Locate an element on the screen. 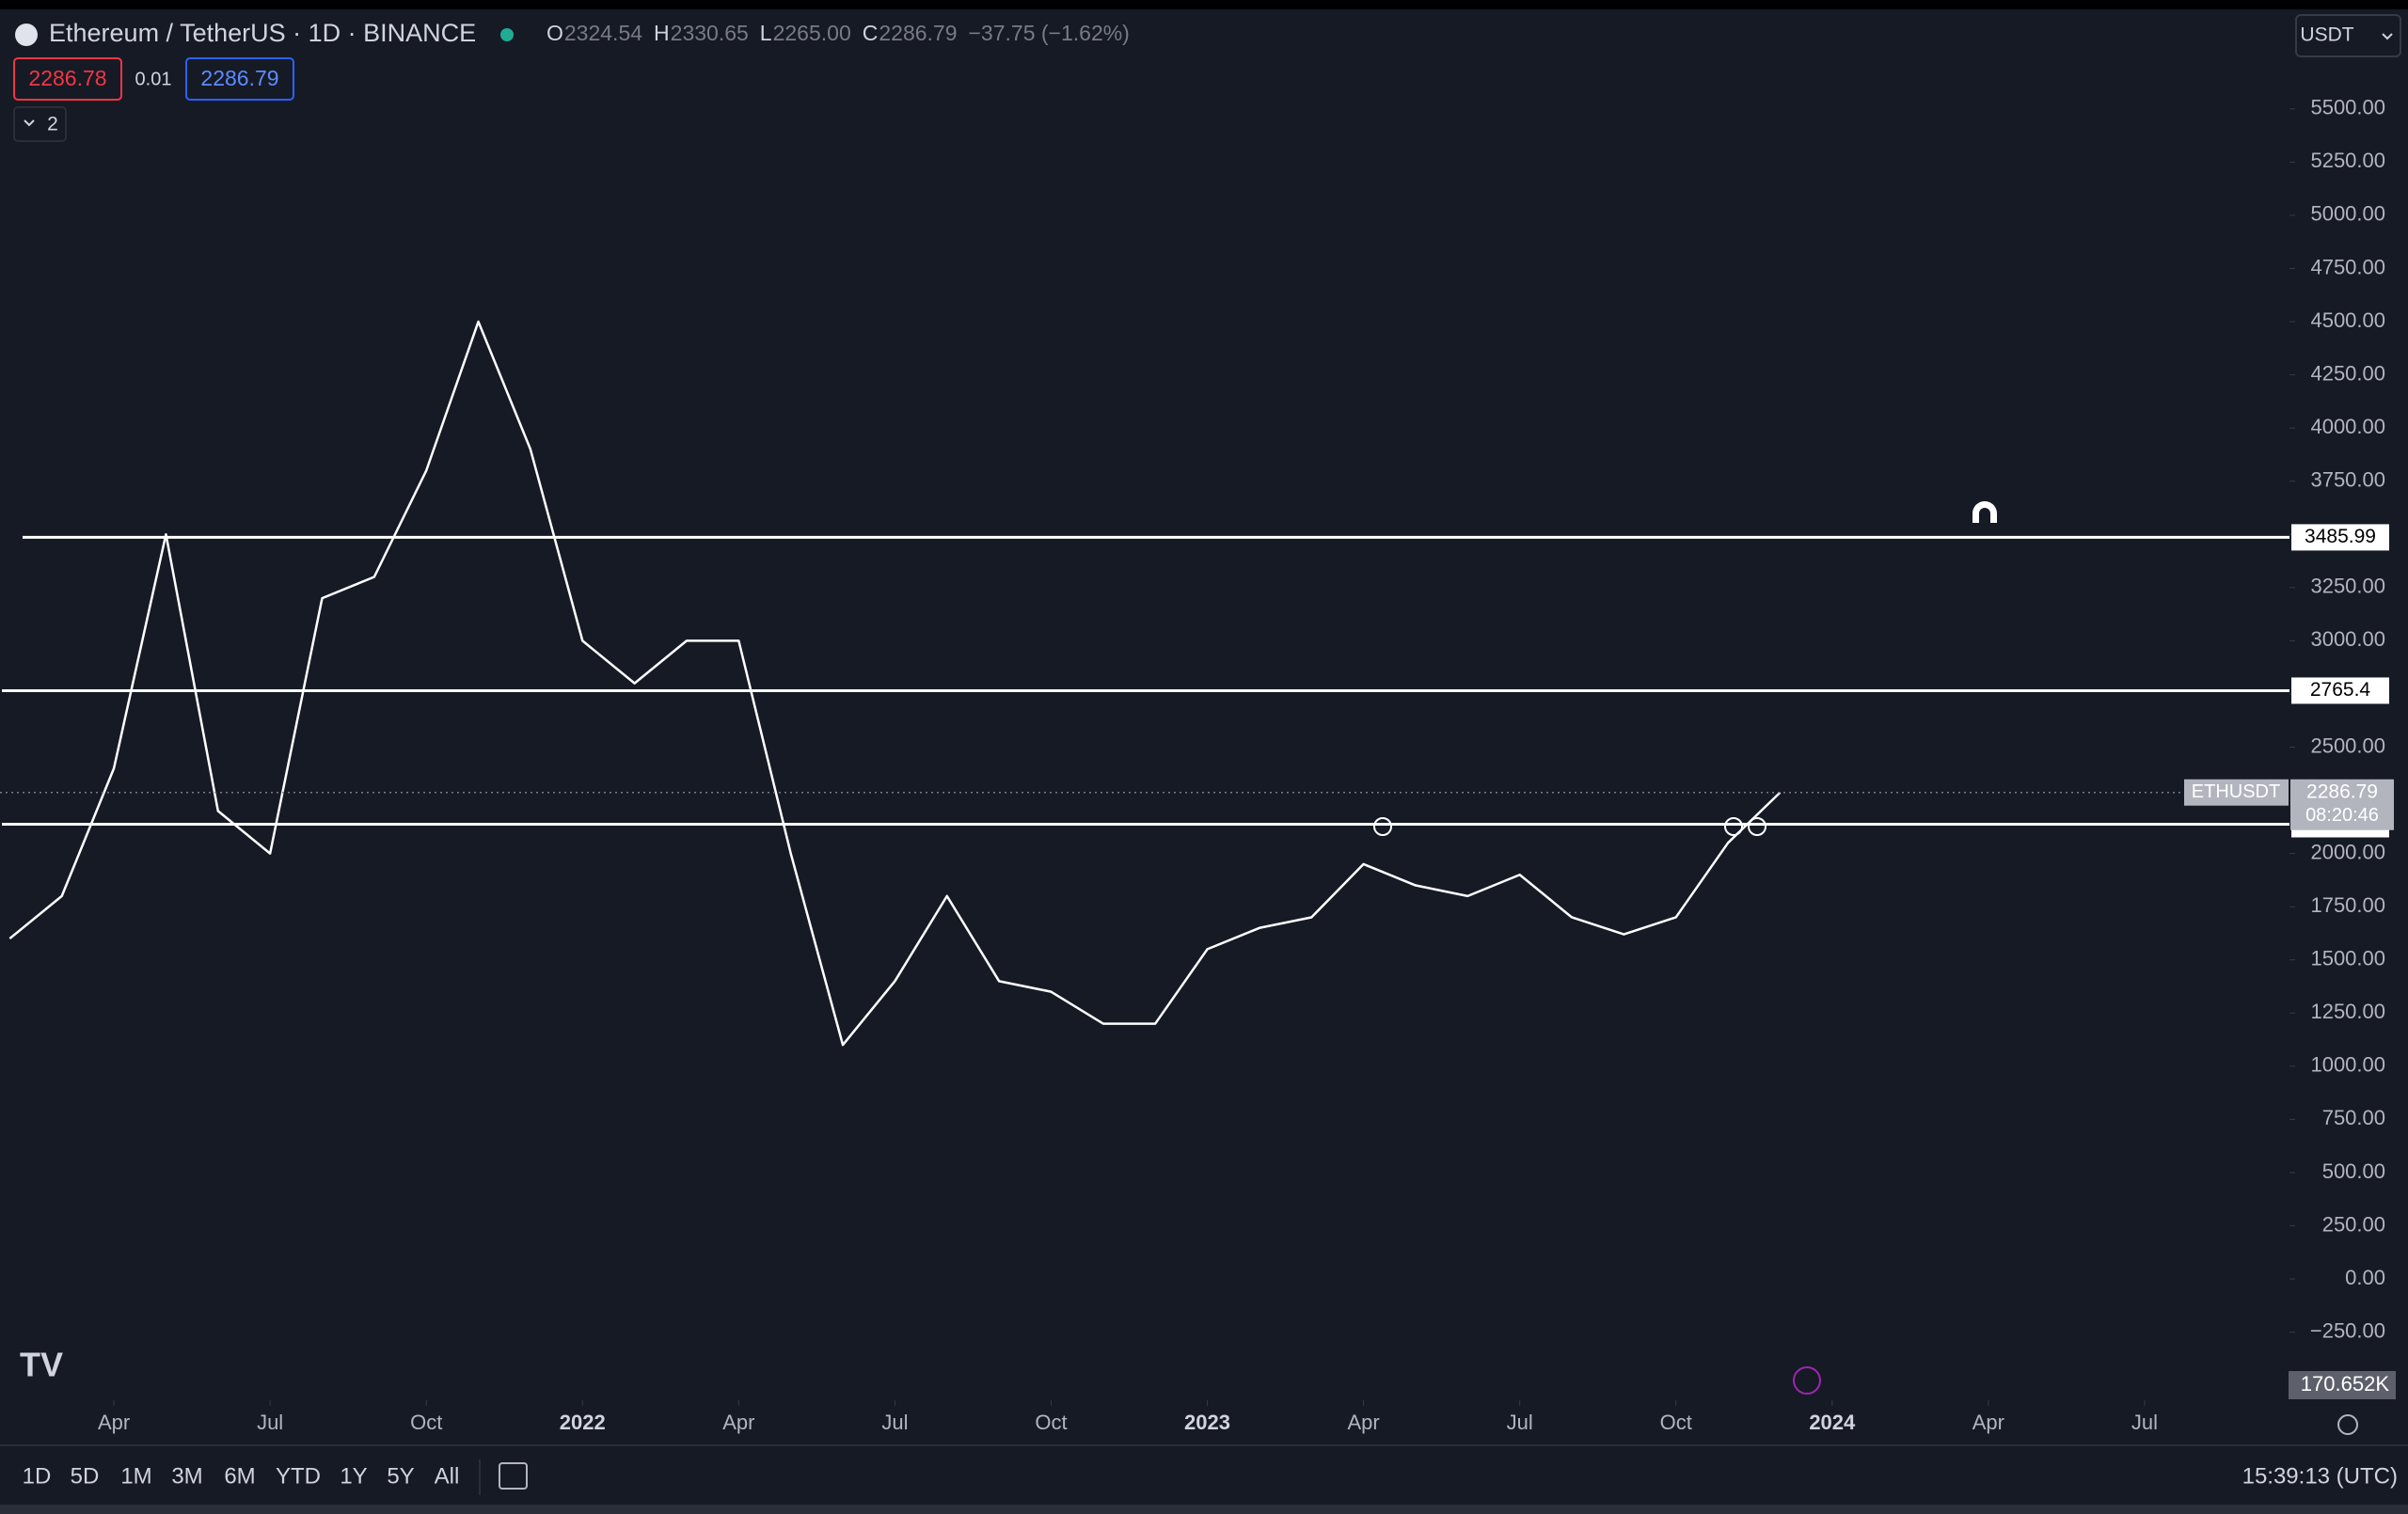  volume-label-box is located at coordinates (2343, 1385).